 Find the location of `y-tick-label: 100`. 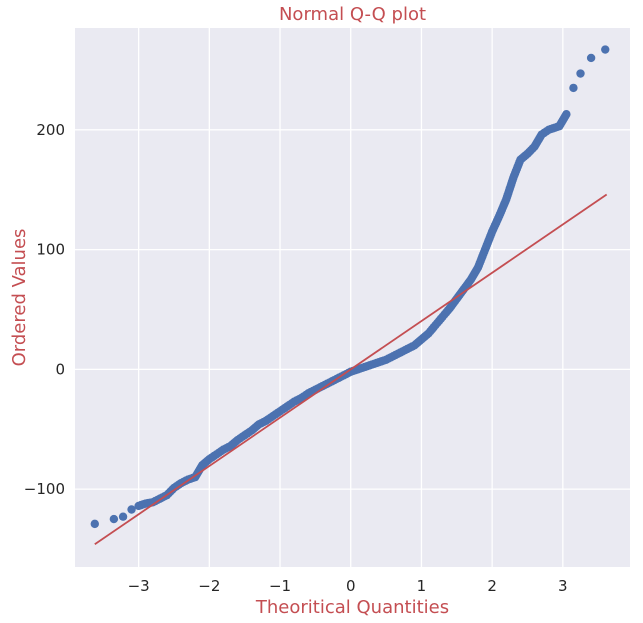

y-tick-label: 100 is located at coordinates (50, 250).